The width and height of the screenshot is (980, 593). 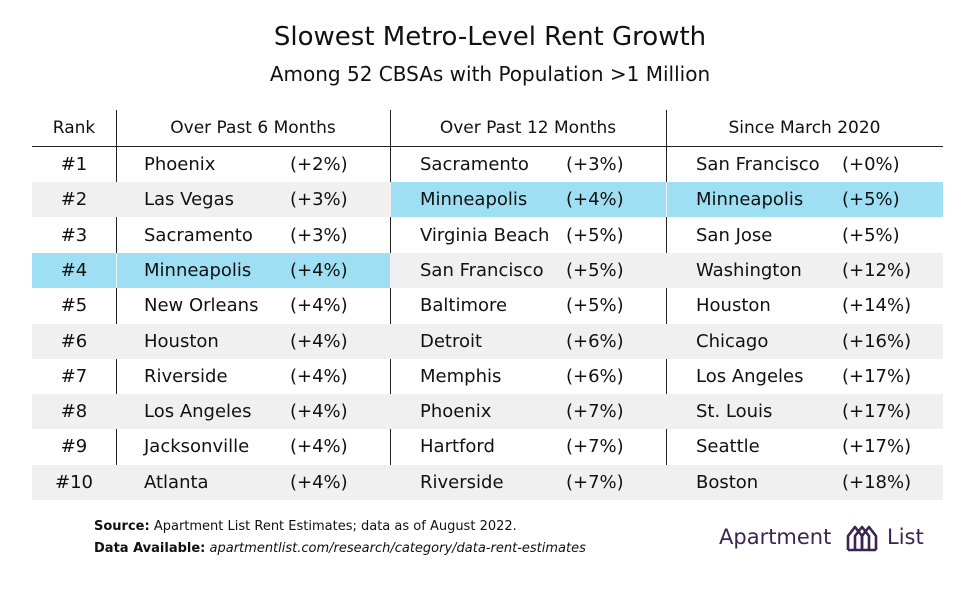 What do you see at coordinates (74, 306) in the screenshot?
I see `rank-cell: #5` at bounding box center [74, 306].